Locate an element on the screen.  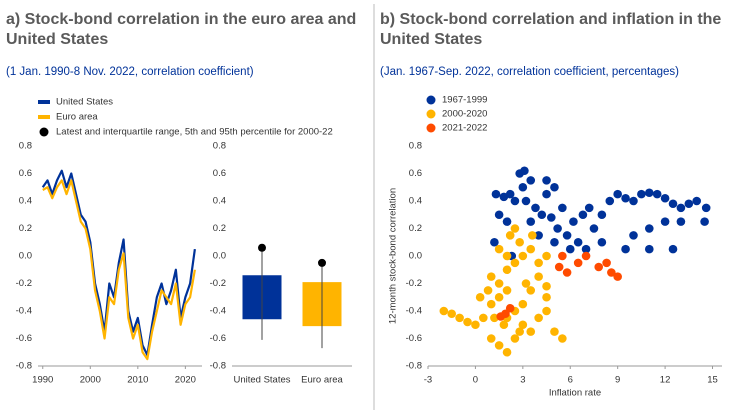
x-tick-label: 3 is located at coordinates (522, 380).